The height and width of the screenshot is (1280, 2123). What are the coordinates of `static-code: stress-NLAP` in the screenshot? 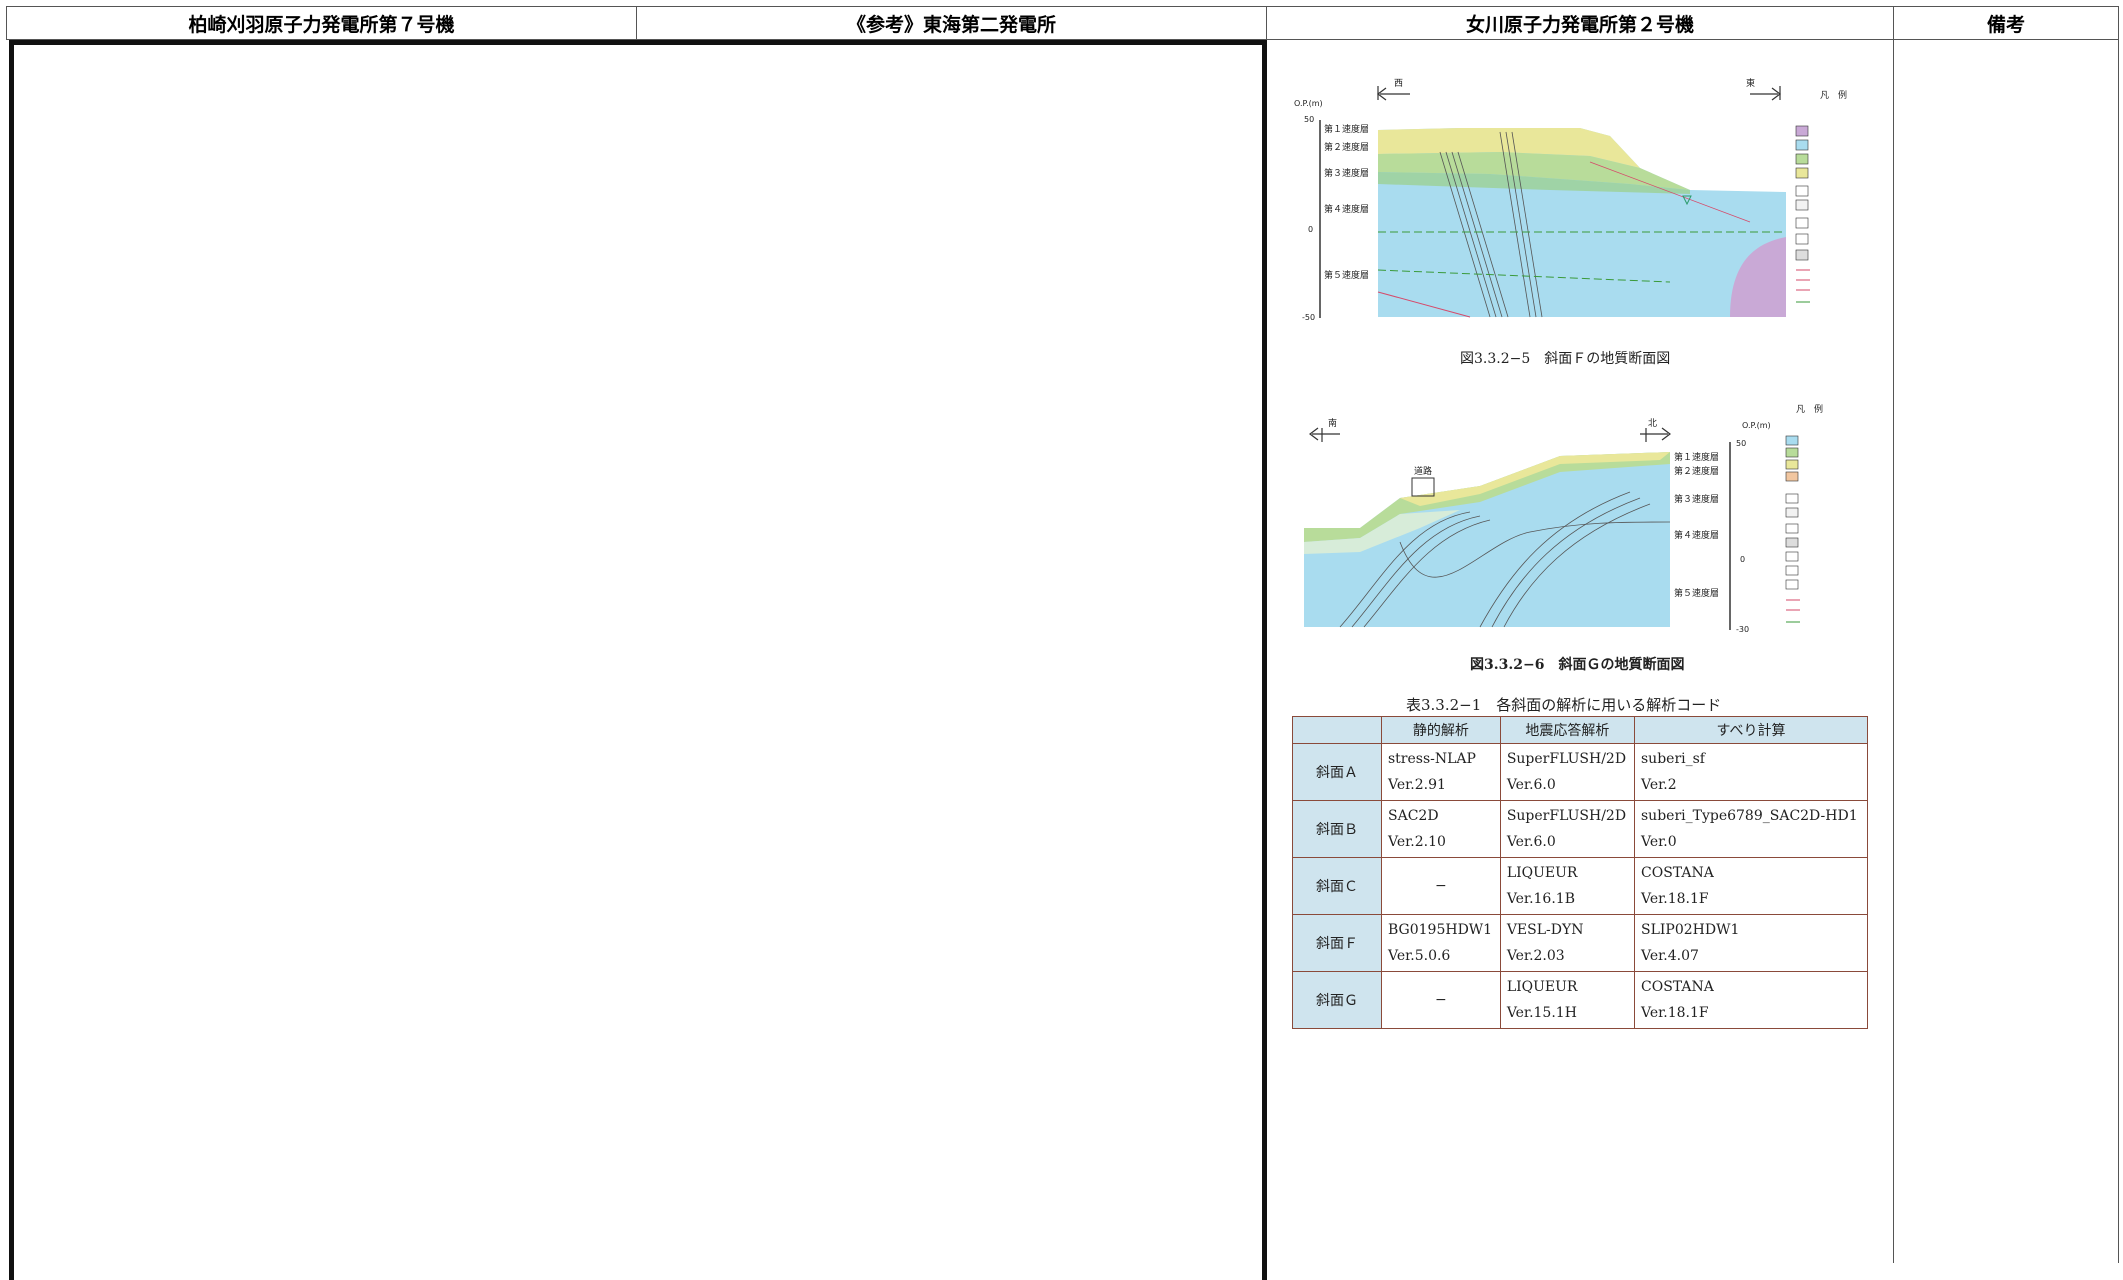 It's located at (1432, 759).